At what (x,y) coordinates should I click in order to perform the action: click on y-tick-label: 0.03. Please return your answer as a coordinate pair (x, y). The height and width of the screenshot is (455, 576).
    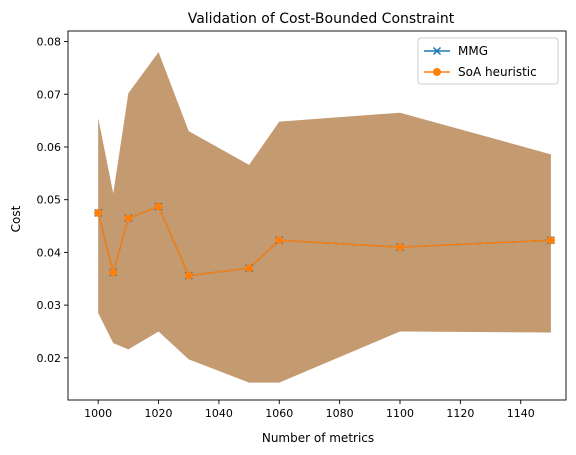
    Looking at the image, I should click on (49, 305).